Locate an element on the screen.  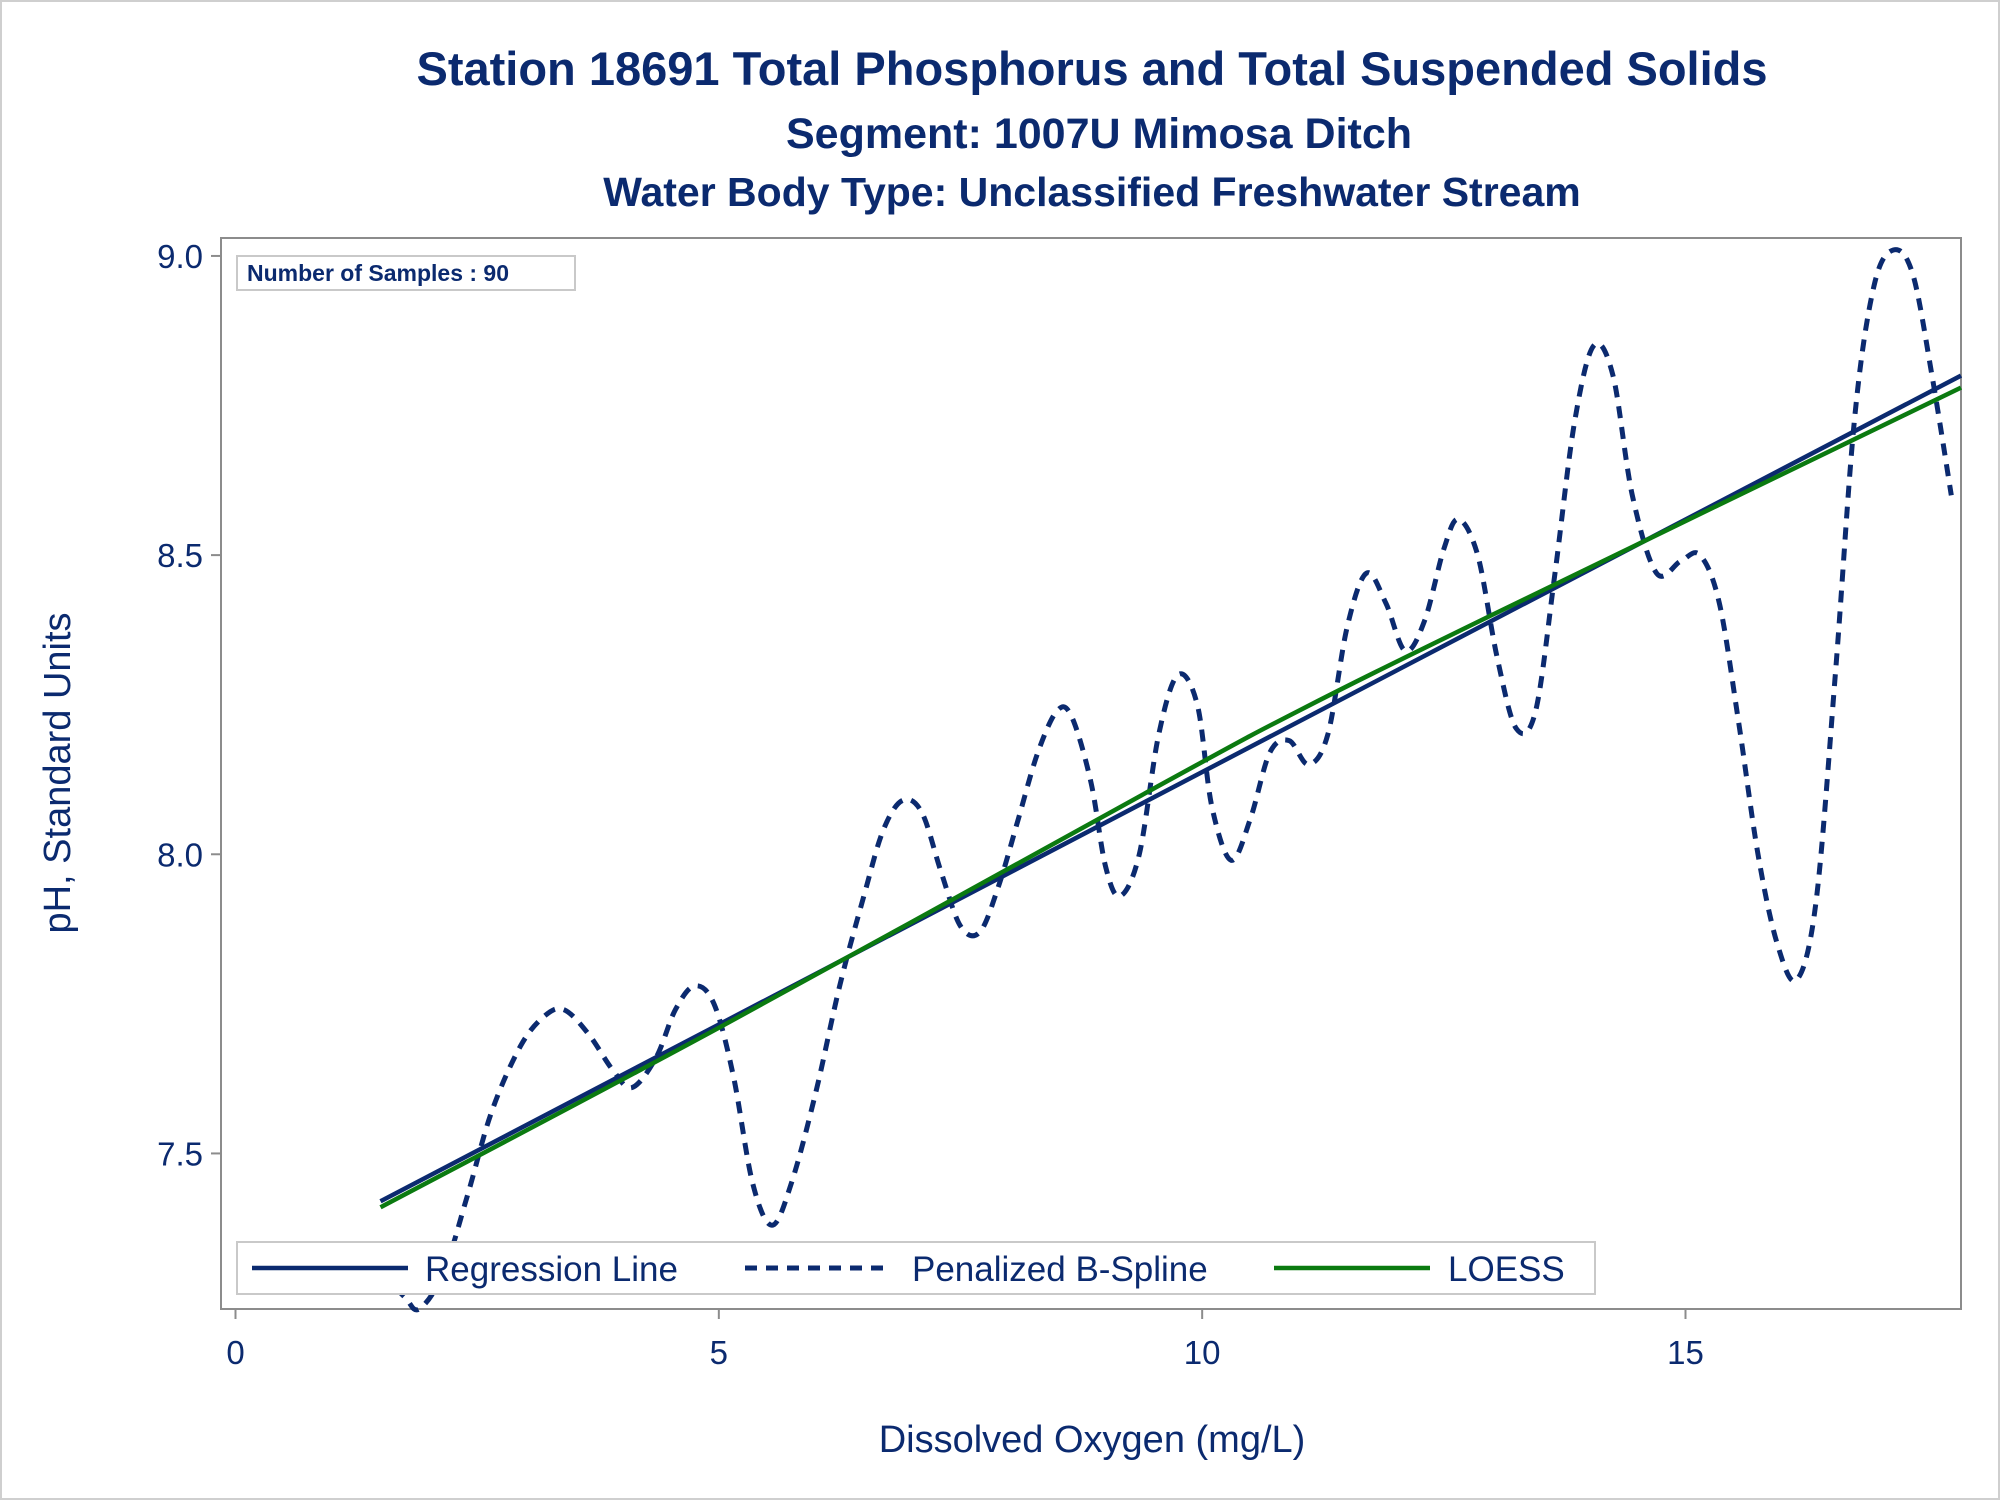
y-tick-label: 9.0 is located at coordinates (180, 256).